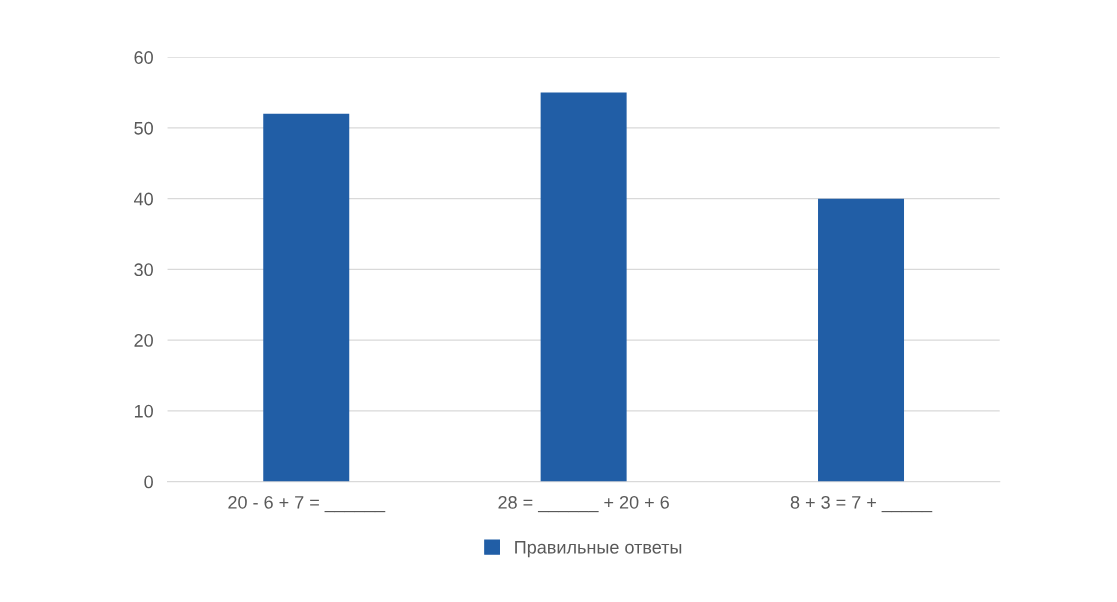 The width and height of the screenshot is (1117, 602). I want to click on x-tick-label: 8 + 3 = 7 + _____, so click(861, 504).